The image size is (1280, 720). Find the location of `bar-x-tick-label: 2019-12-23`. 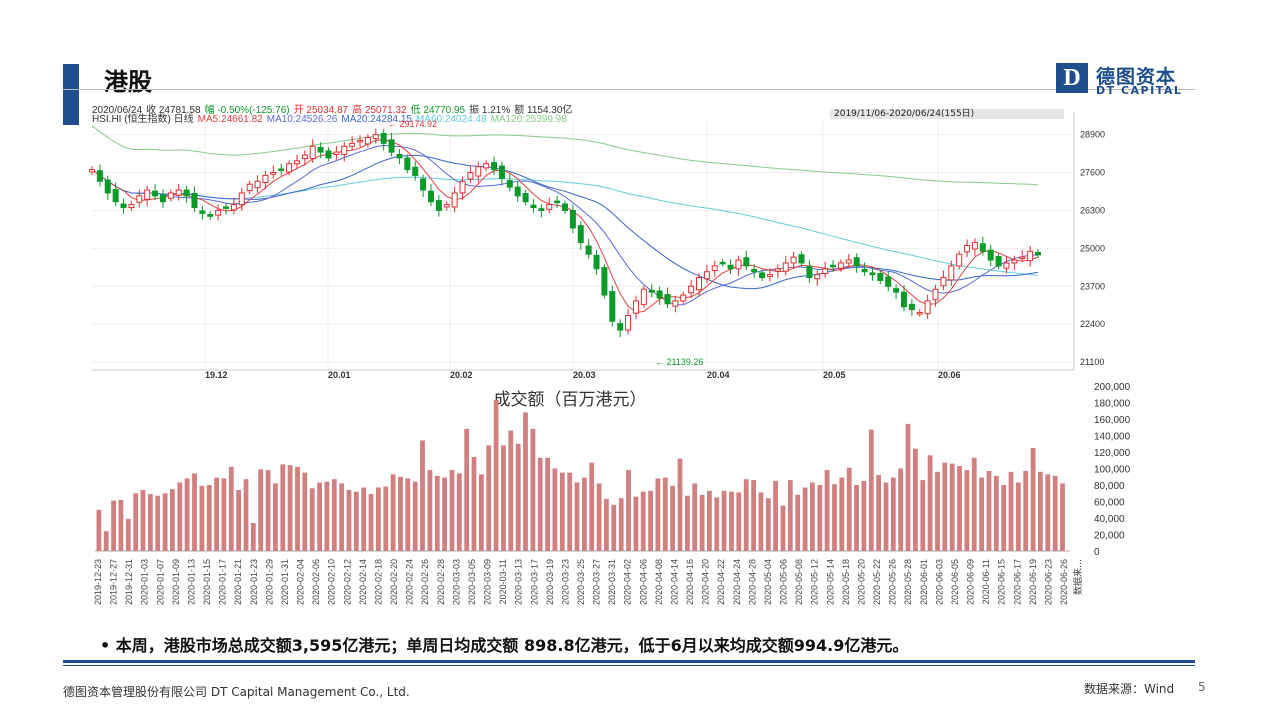

bar-x-tick-label: 2019-12-23 is located at coordinates (98, 582).